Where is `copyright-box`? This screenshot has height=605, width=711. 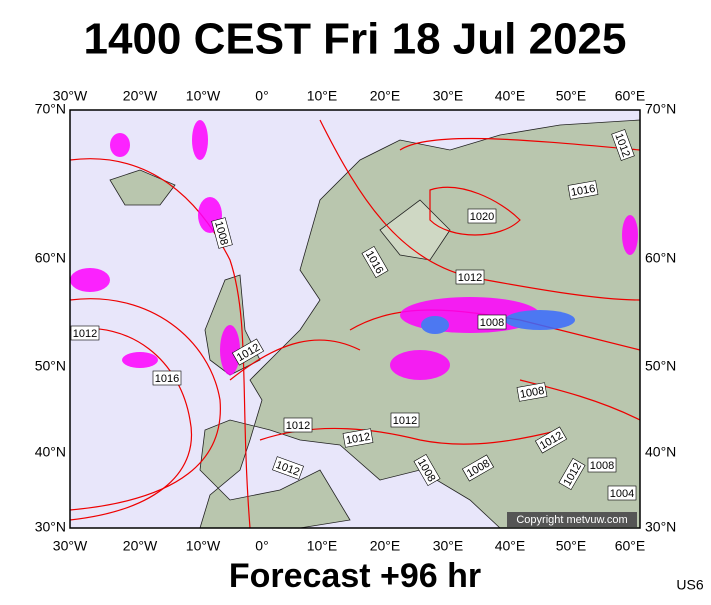
copyright-box is located at coordinates (572, 519).